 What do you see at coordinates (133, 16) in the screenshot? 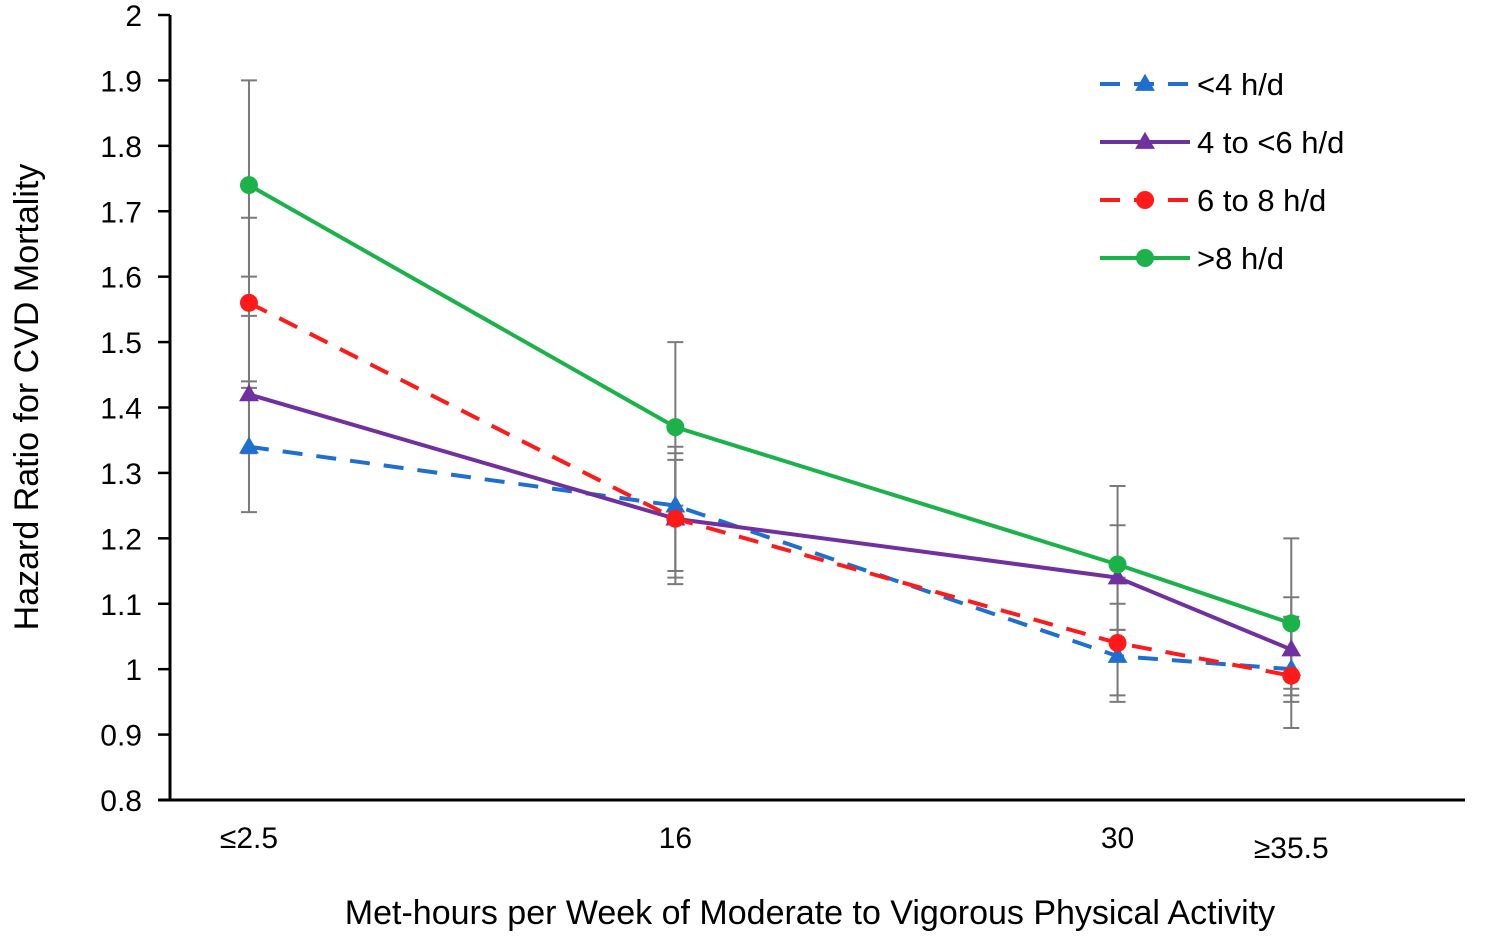
I see `y-tick-label: 2` at bounding box center [133, 16].